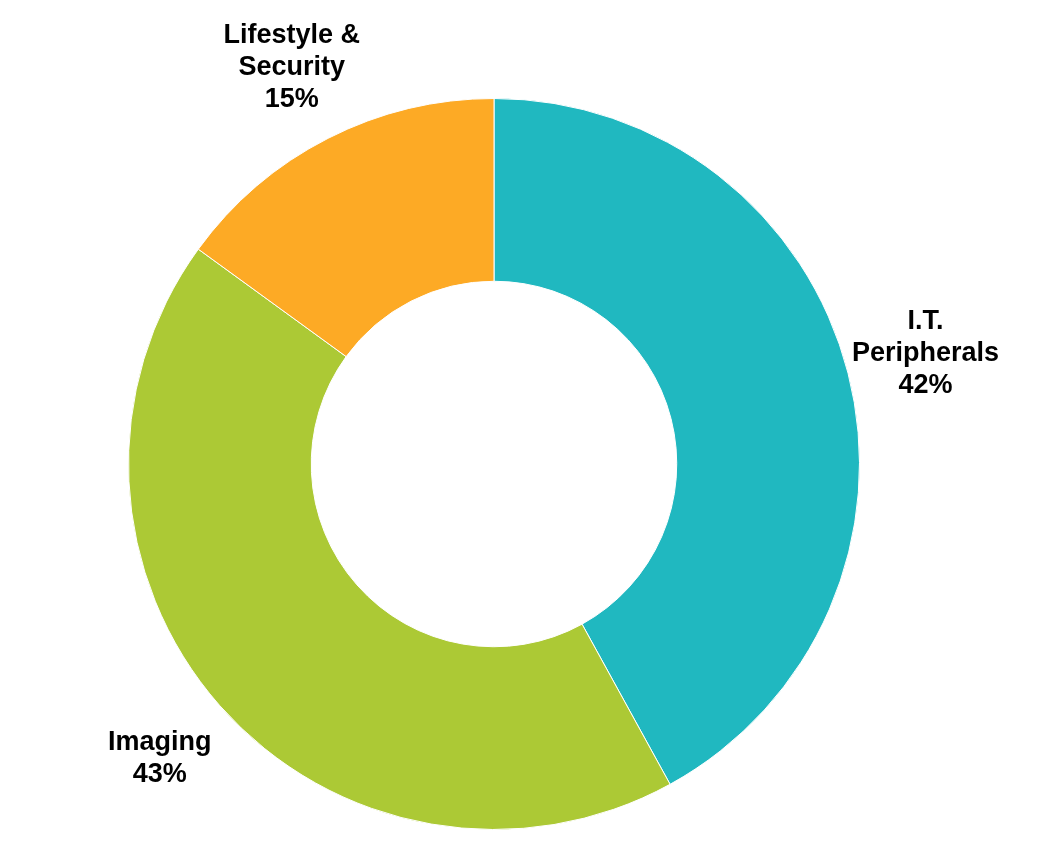  Describe the element at coordinates (291, 97) in the screenshot. I see `data-label: 15%` at that location.